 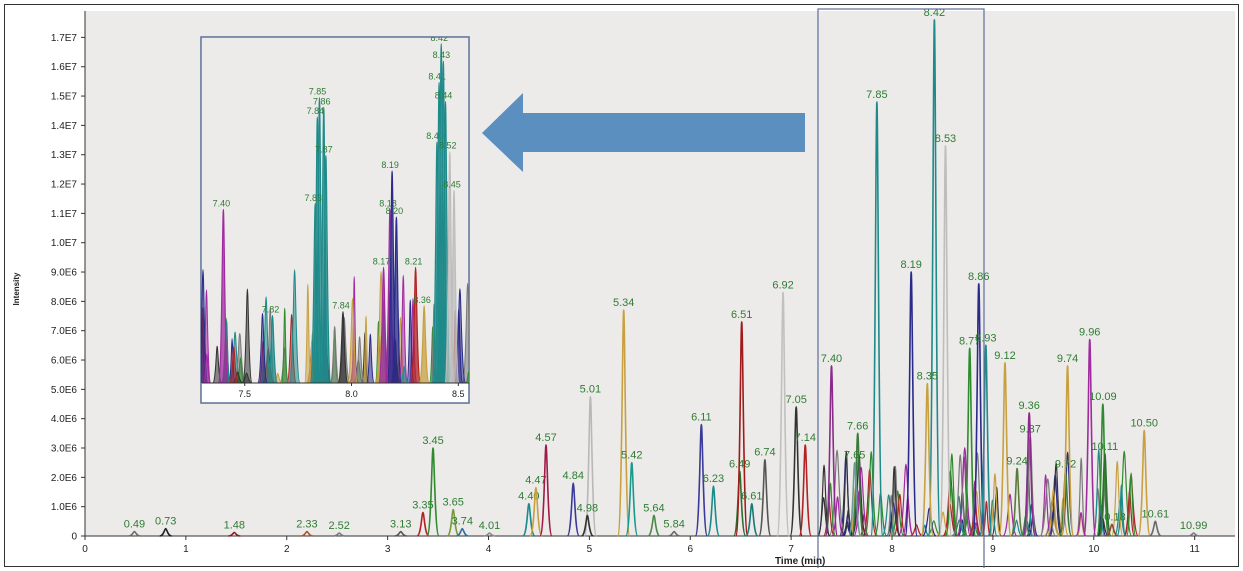 What do you see at coordinates (587, 508) in the screenshot?
I see `peak-label: 4.98` at bounding box center [587, 508].